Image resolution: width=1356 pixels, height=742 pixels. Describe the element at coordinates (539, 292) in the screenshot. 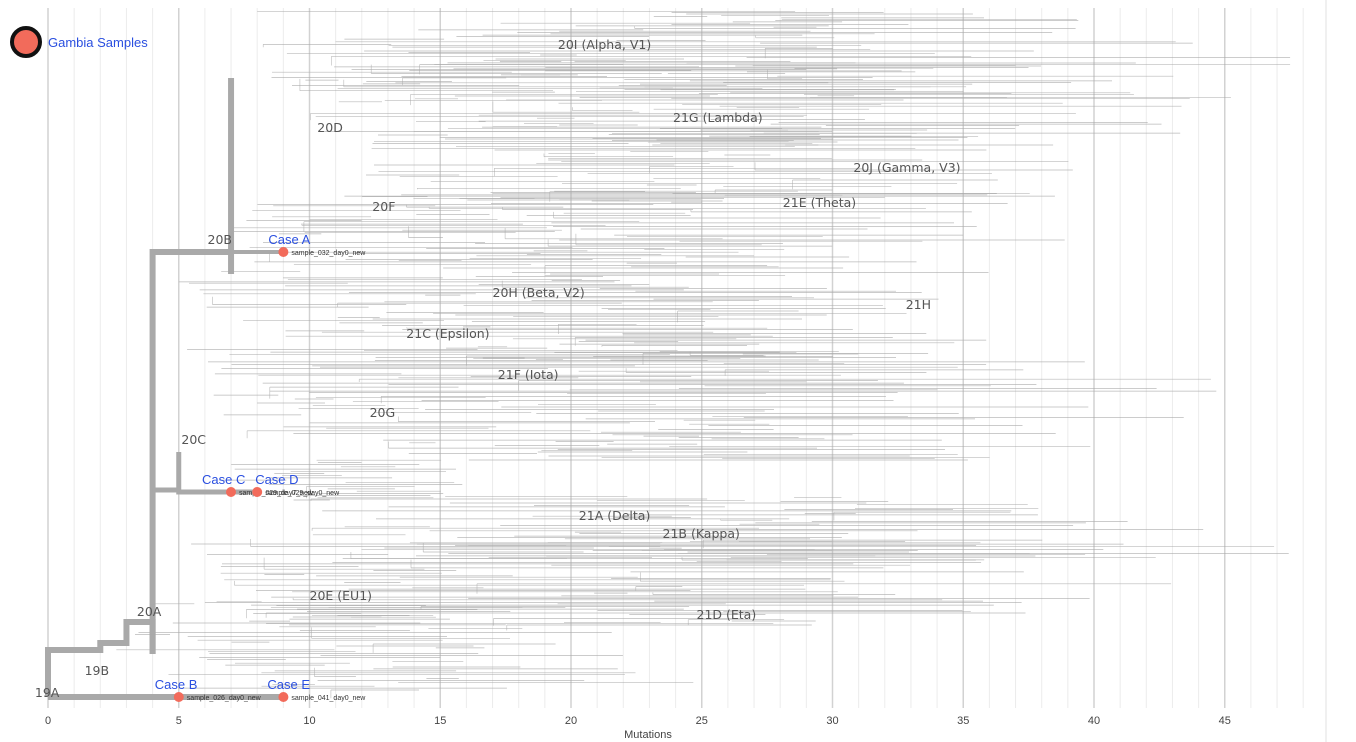

I see `clade-label: 20H (Beta, V2)` at that location.